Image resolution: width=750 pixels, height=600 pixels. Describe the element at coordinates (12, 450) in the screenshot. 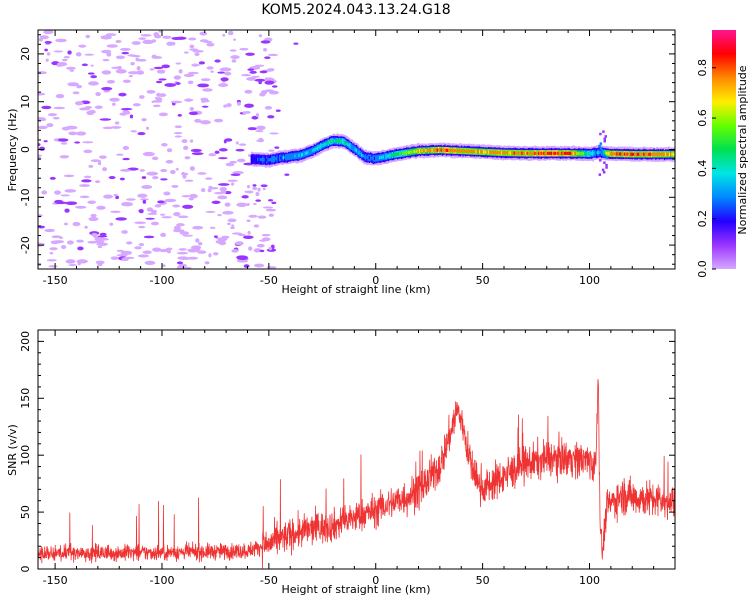

I see `snr-ylabel: SNR (v/v)` at that location.